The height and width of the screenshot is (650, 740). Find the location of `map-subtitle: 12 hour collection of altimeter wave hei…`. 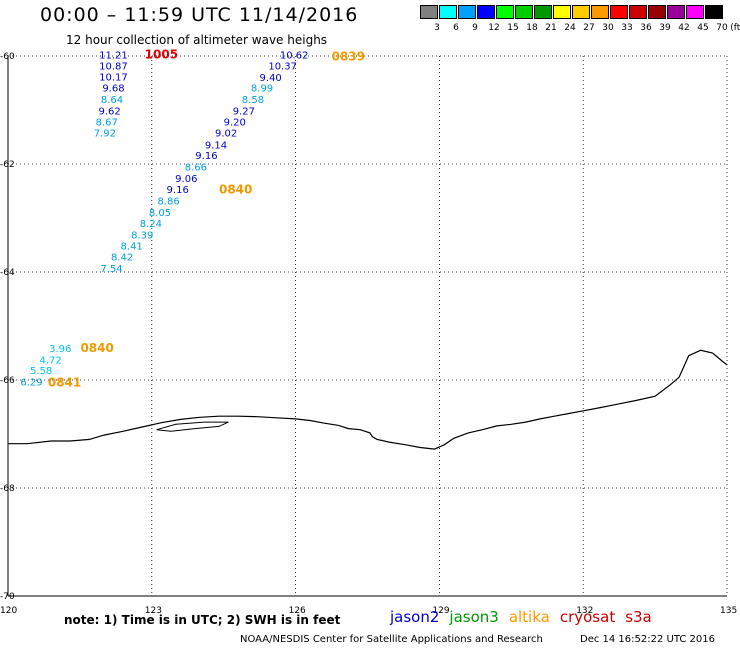

map-subtitle: 12 hour collection of altimeter wave hei… is located at coordinates (197, 40).